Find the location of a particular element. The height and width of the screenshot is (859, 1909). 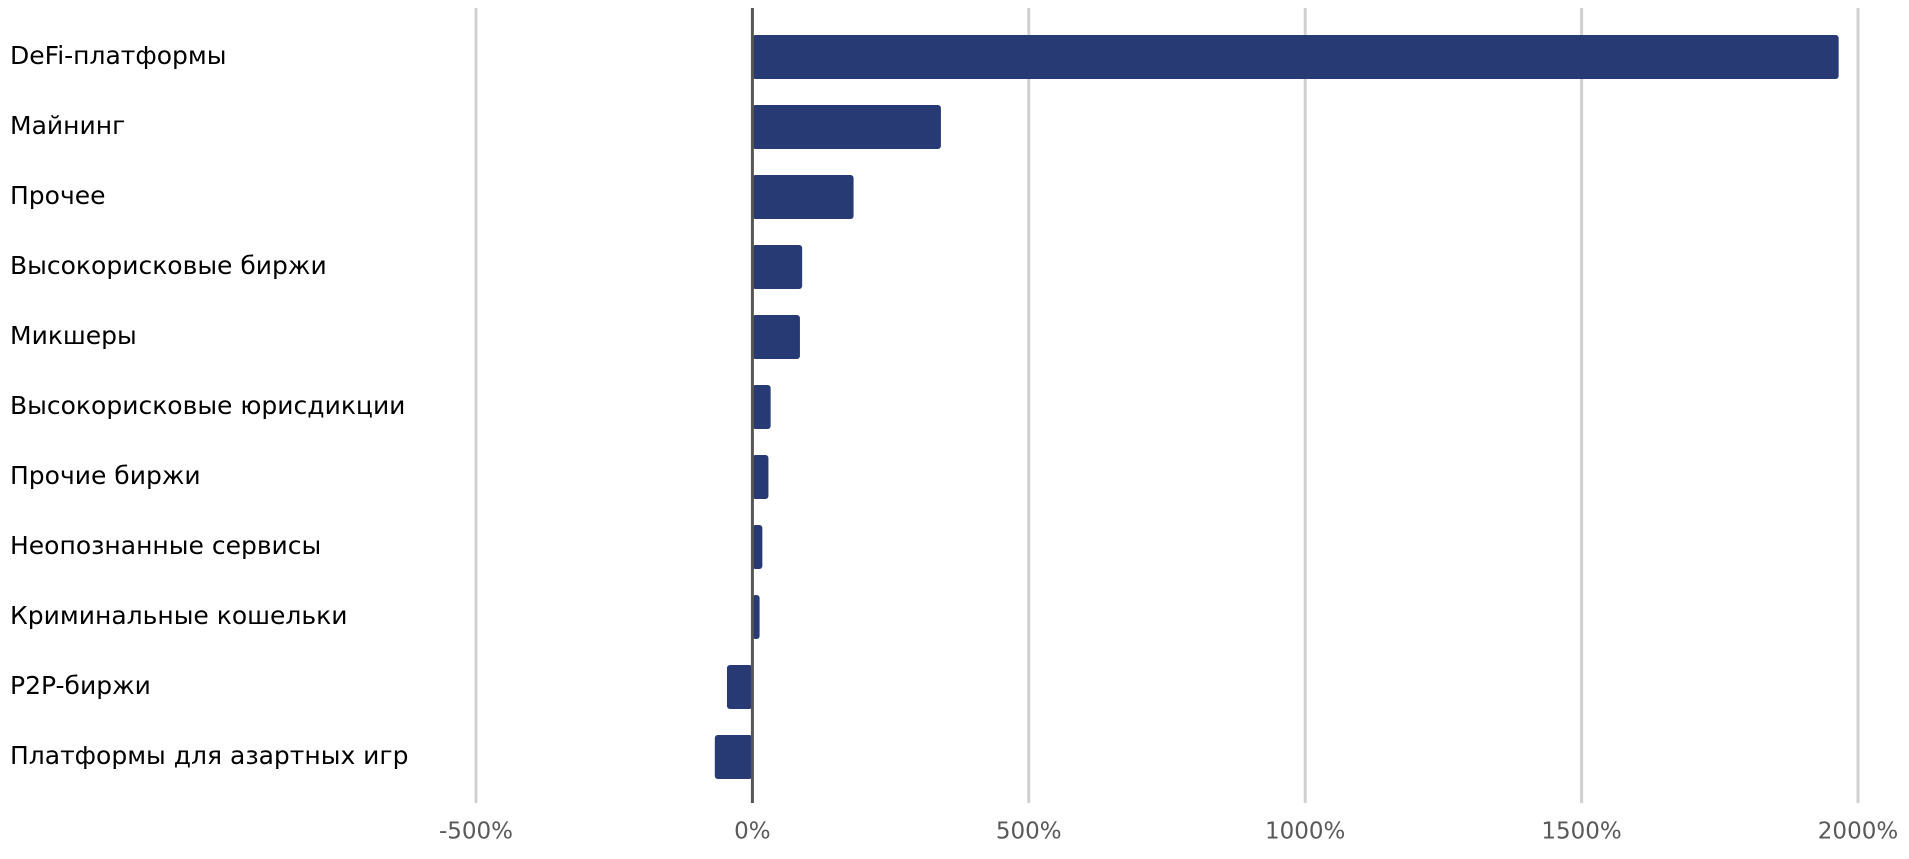

x-tick-label: 0% is located at coordinates (752, 832).